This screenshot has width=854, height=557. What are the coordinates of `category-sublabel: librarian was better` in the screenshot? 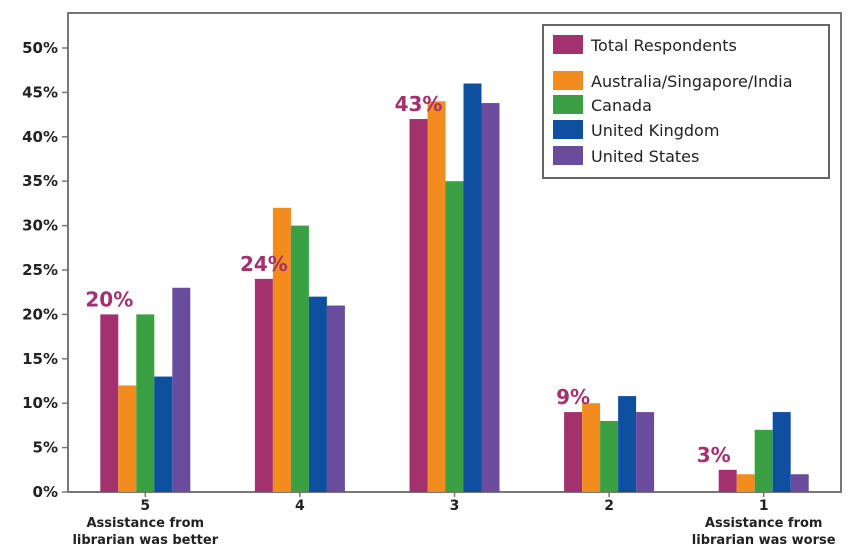 It's located at (145, 540).